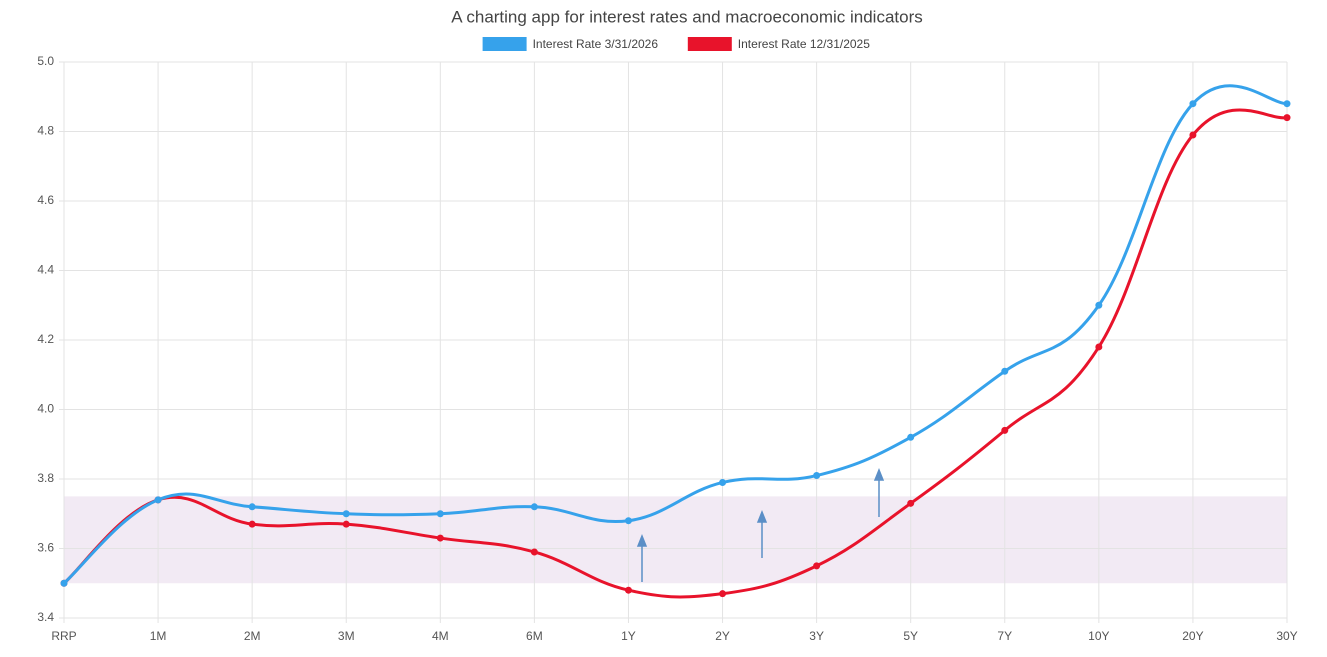 This screenshot has height=657, width=1327. Describe the element at coordinates (45, 409) in the screenshot. I see `y-tick-label: 4.0` at that location.